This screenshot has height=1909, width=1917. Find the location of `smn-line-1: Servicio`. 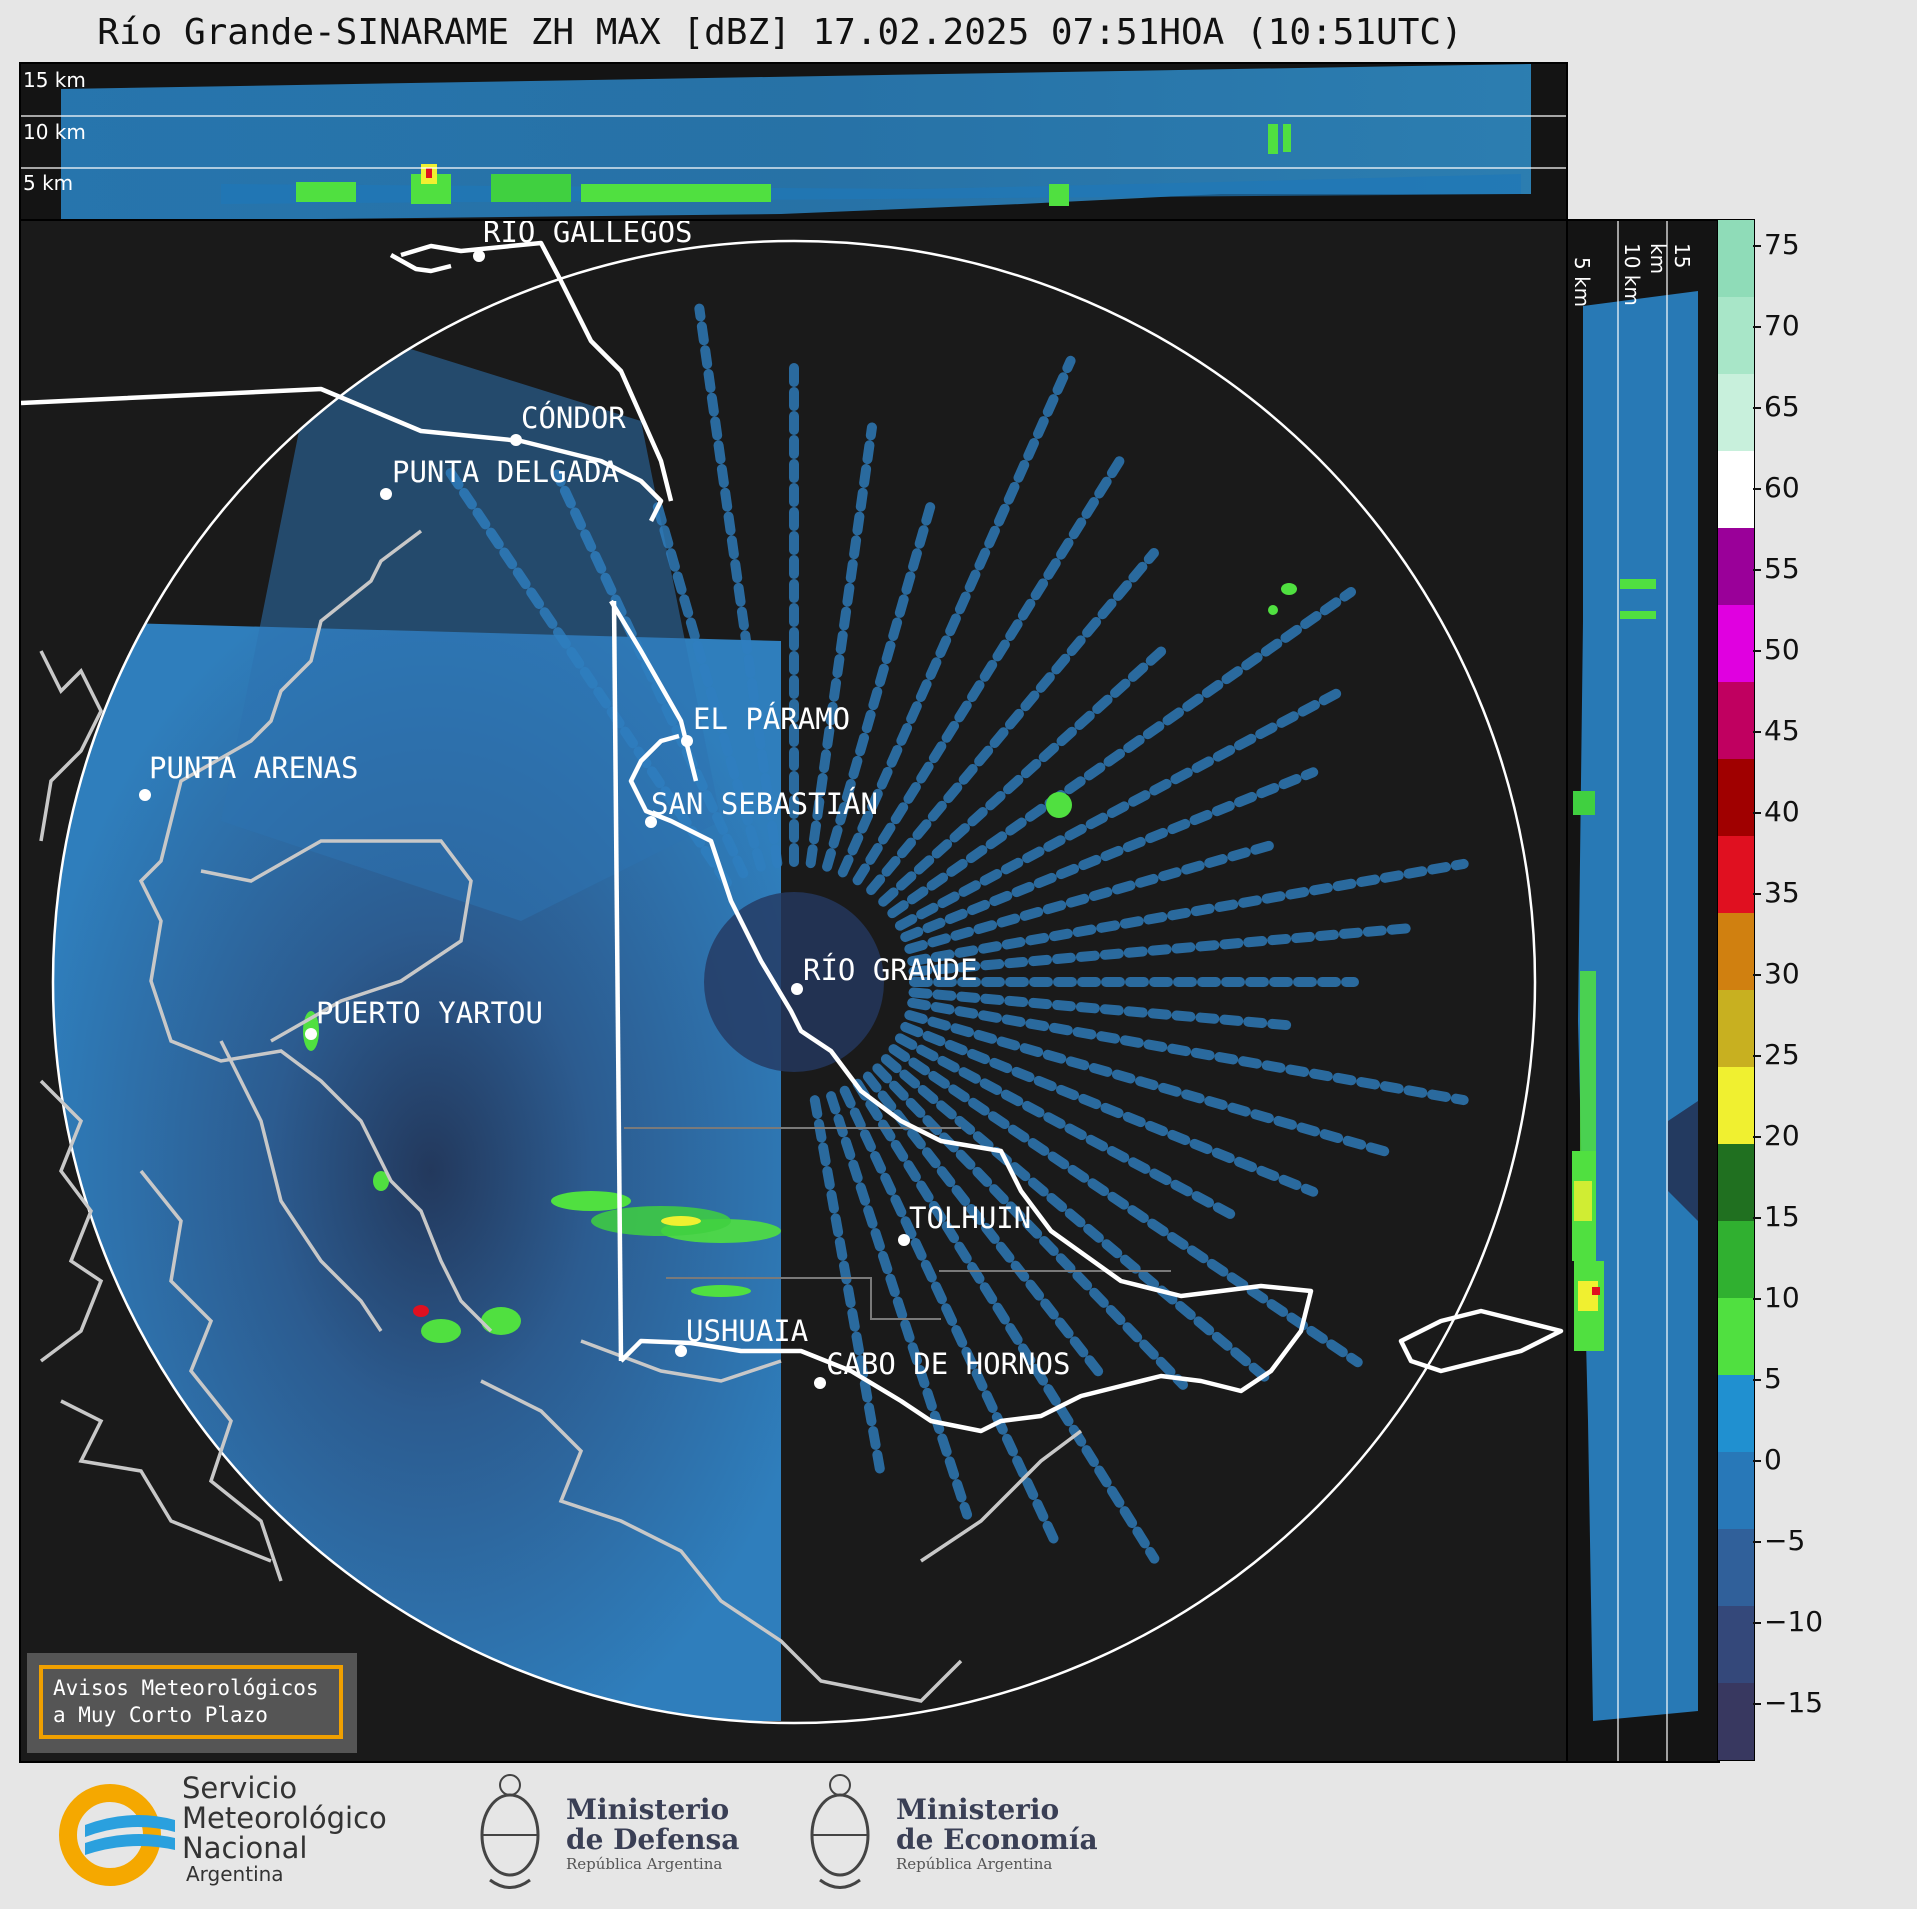

smn-line-1: Servicio is located at coordinates (240, 1788).